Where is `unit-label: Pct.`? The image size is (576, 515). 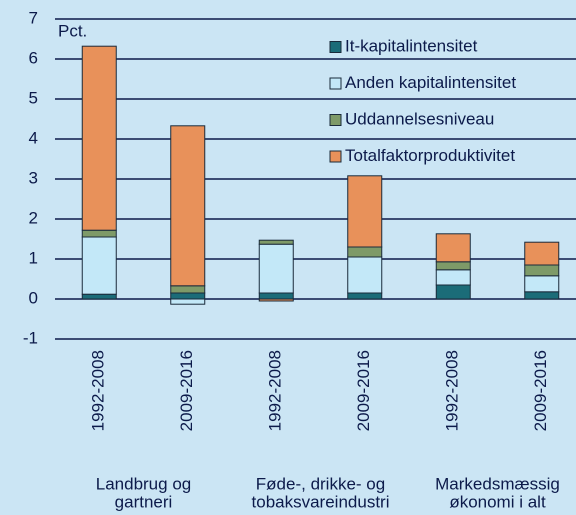 unit-label: Pct. is located at coordinates (72, 30).